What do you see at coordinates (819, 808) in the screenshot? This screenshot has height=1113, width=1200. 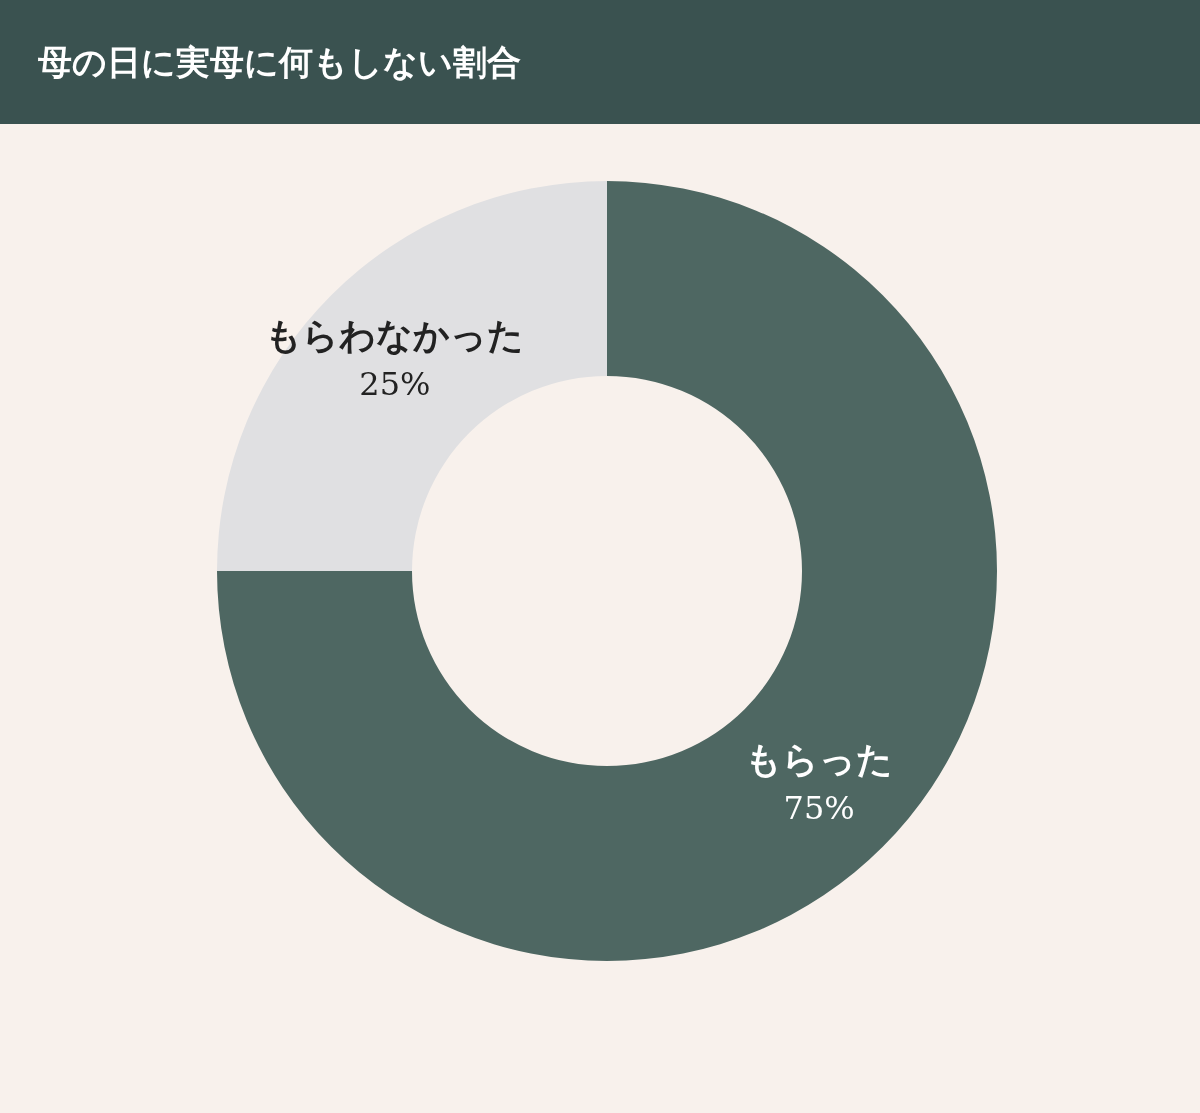 I see `data-label: 75%` at bounding box center [819, 808].